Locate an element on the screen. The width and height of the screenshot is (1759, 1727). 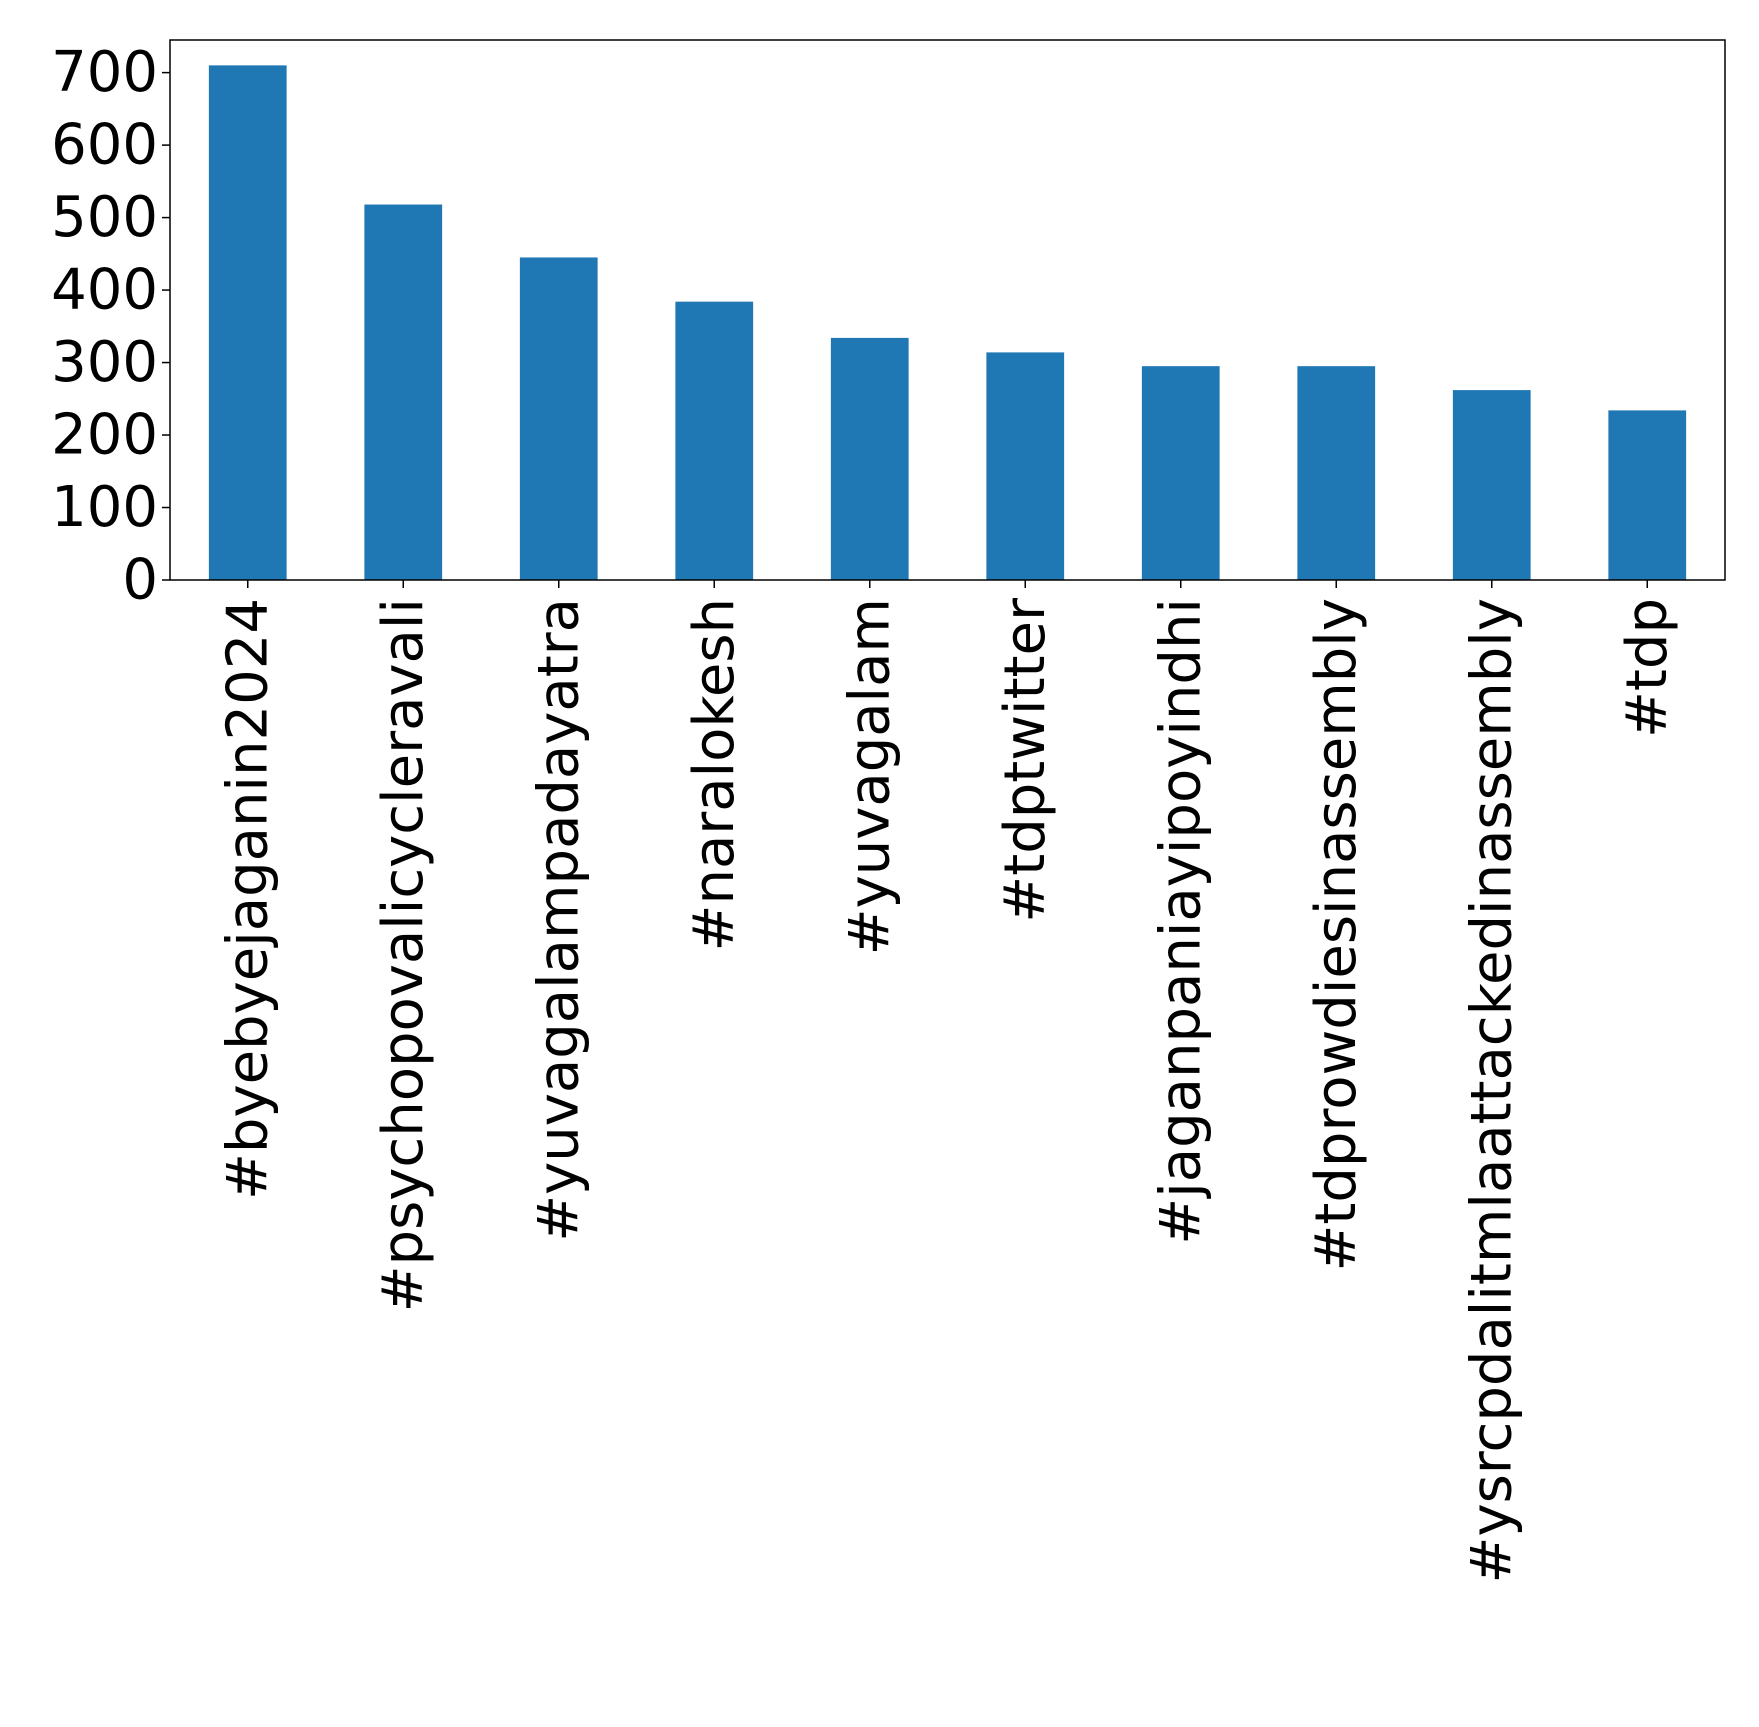
x-tick-label: #naralokesh is located at coordinates (714, 774).